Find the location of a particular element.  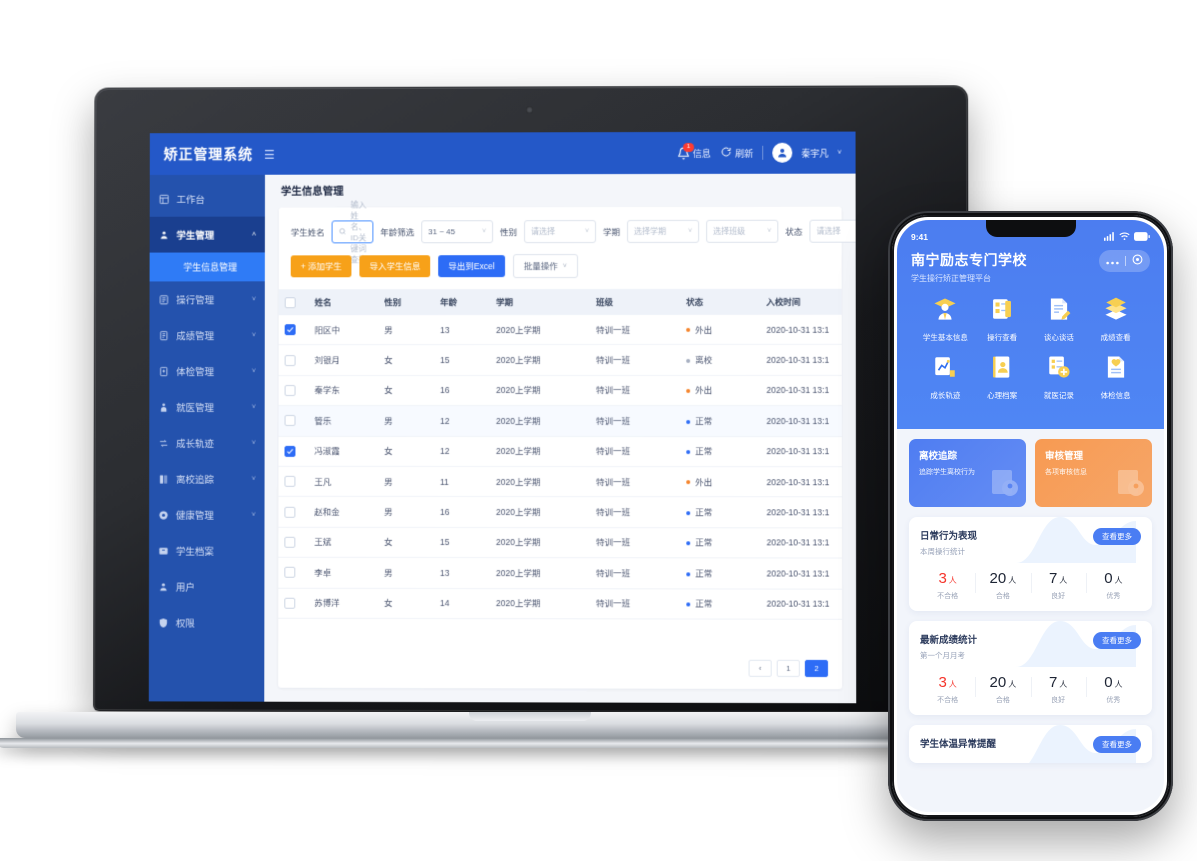

sidebar-label: 用户 is located at coordinates (185, 588).